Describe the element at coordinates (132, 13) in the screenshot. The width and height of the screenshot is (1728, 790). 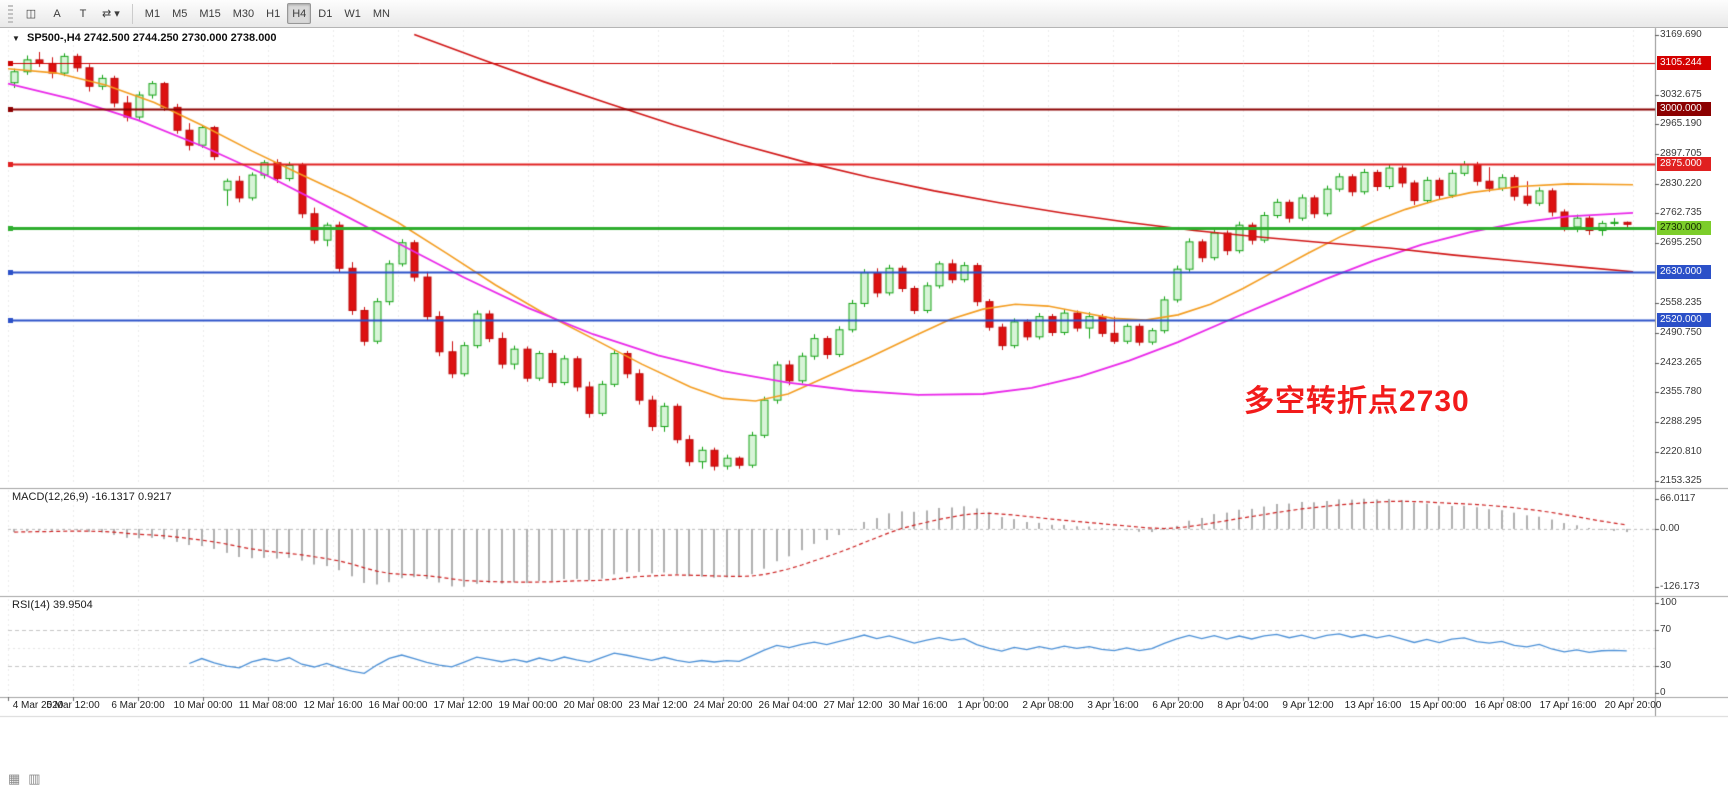
I see `toolbar-separator` at that location.